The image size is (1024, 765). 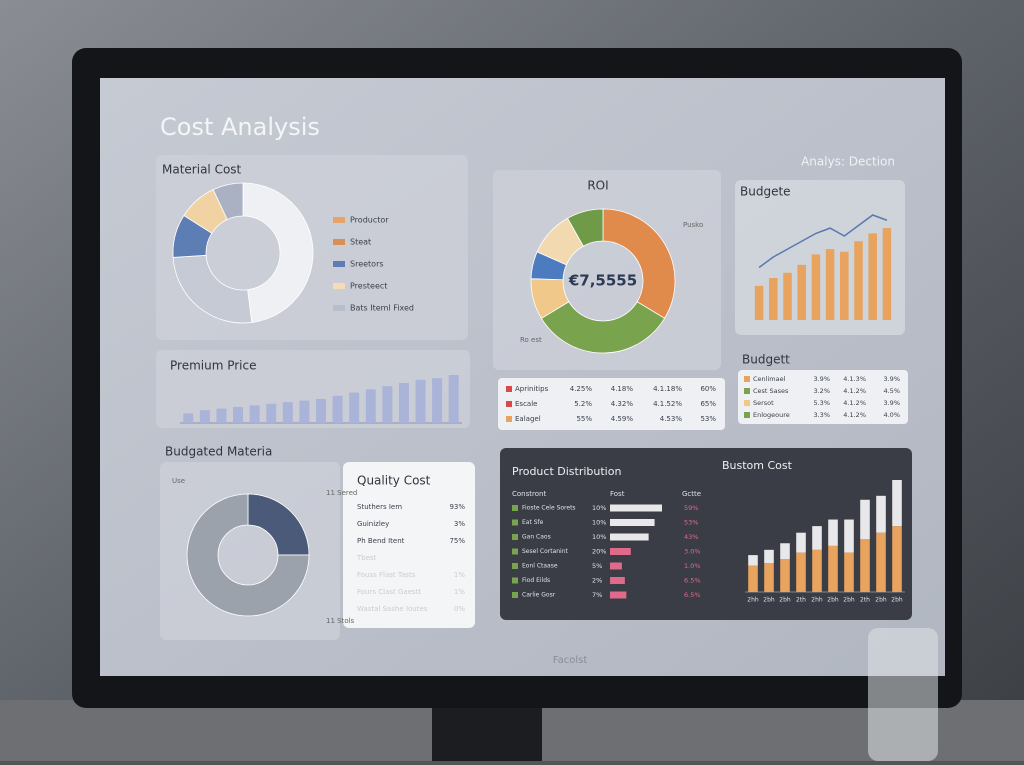 What do you see at coordinates (540, 566) in the screenshot?
I see `row-label: Eonl Ctaase` at bounding box center [540, 566].